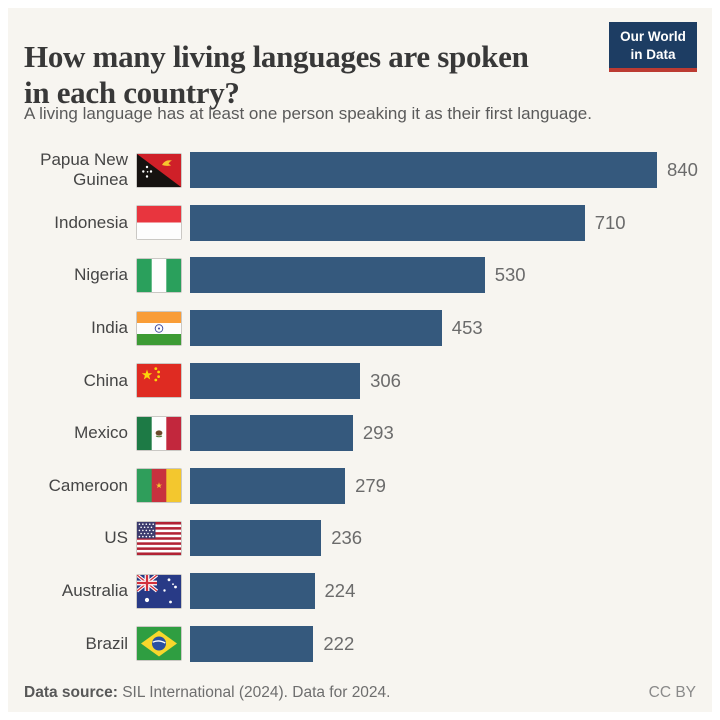  I want to click on country-label: Cameroon, so click(88, 485).